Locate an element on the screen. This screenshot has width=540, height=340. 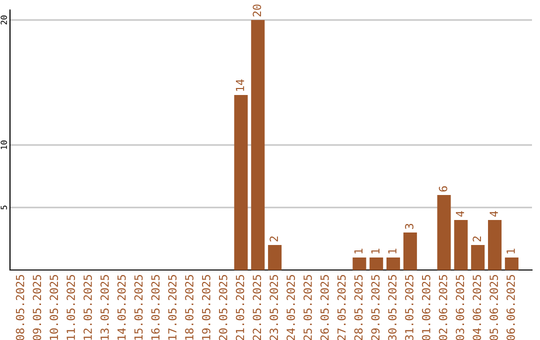
x-tick-label: 15.05.2025 is located at coordinates (138, 307).